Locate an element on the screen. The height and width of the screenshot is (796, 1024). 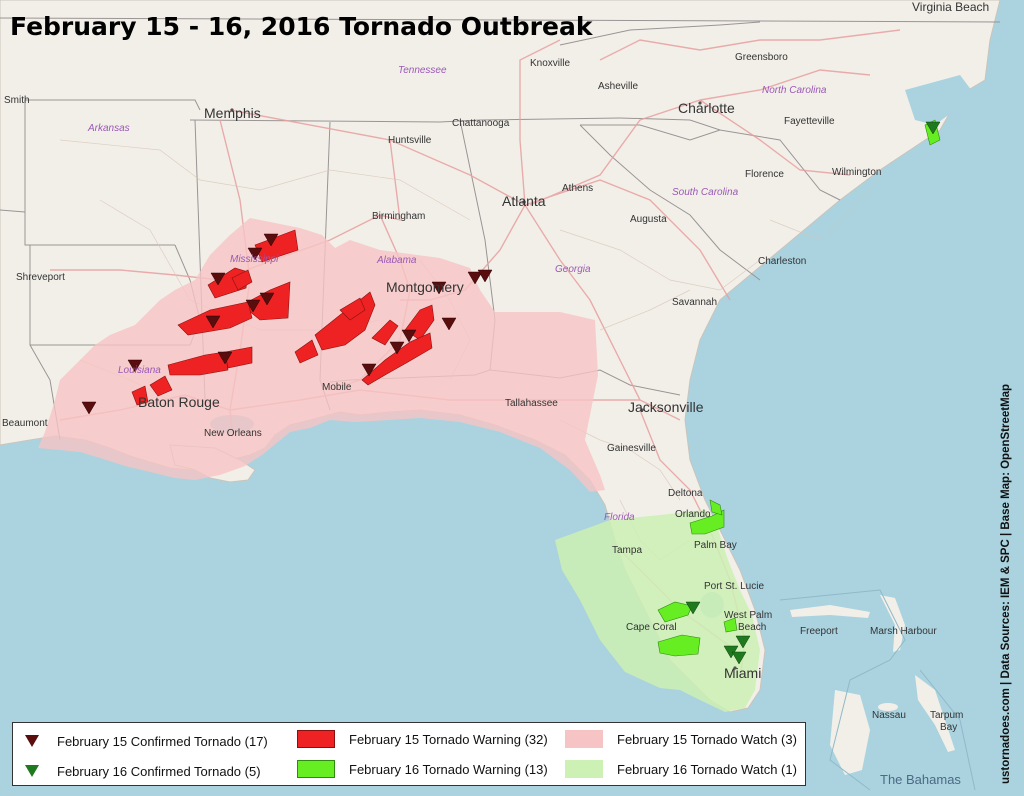
city-label-memphis: Memphis is located at coordinates (232, 113).